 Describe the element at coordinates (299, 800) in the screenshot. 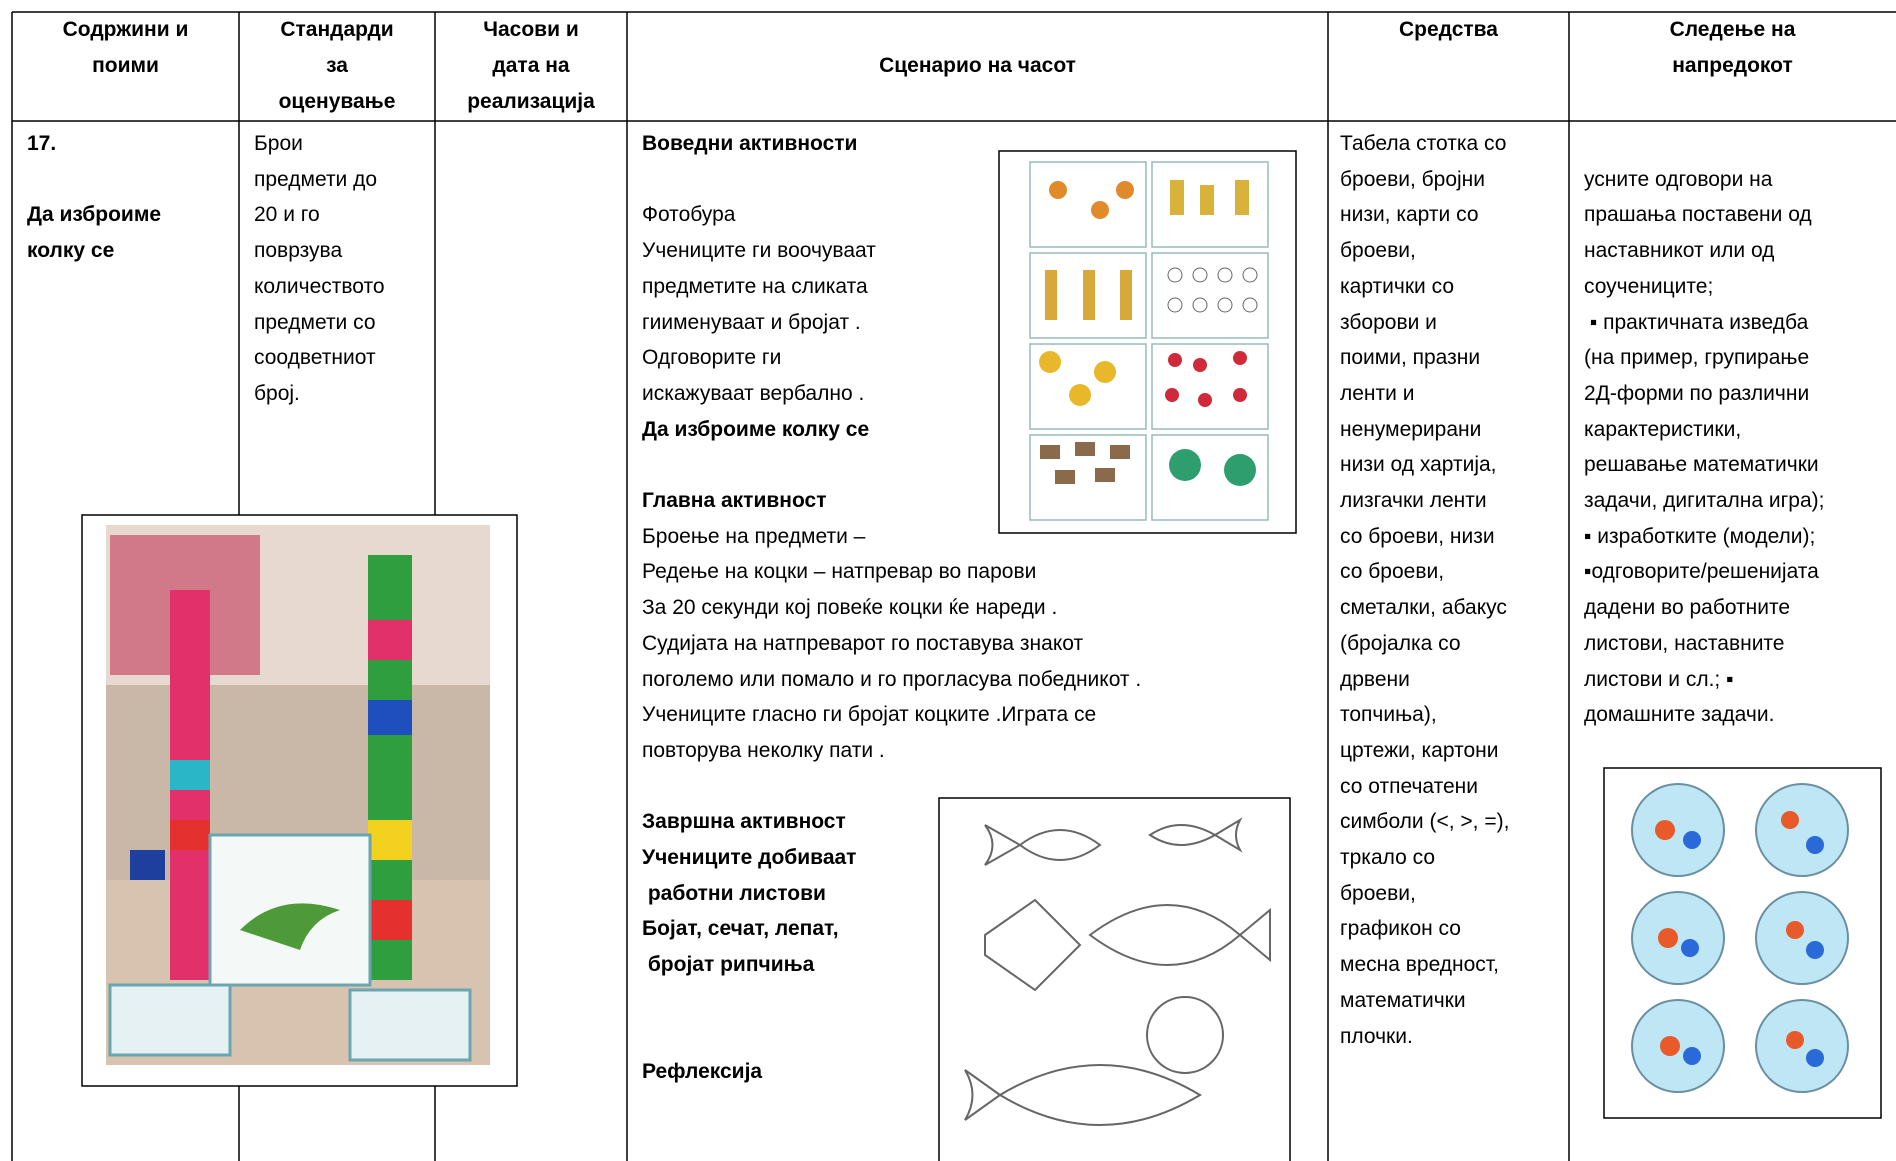

I see `photo` at that location.